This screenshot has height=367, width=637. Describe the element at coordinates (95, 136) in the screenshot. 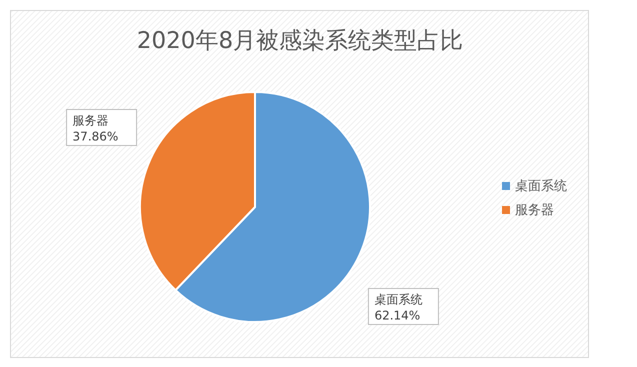

I see `data-label: 37.86%` at that location.